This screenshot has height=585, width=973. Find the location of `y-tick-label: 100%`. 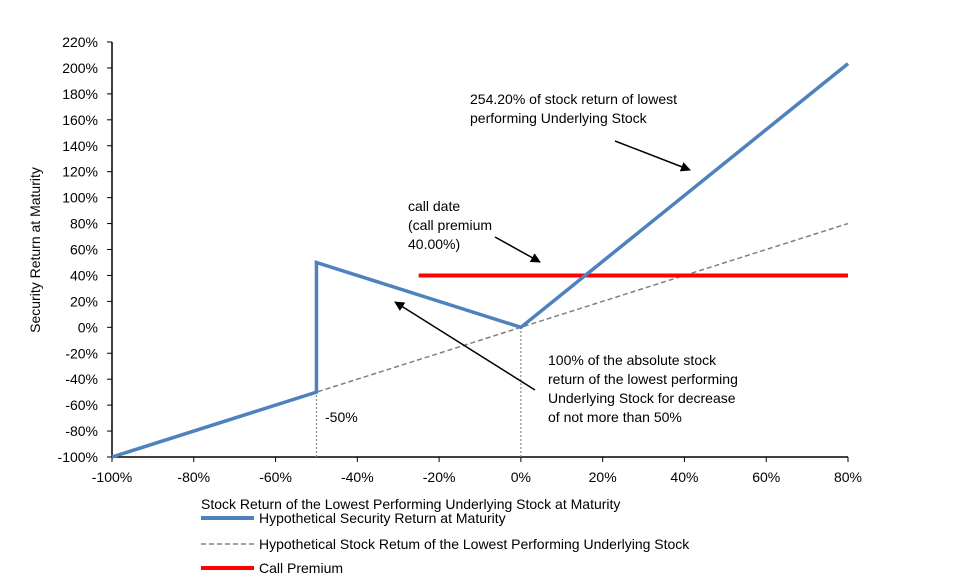

y-tick-label: 100% is located at coordinates (80, 198).